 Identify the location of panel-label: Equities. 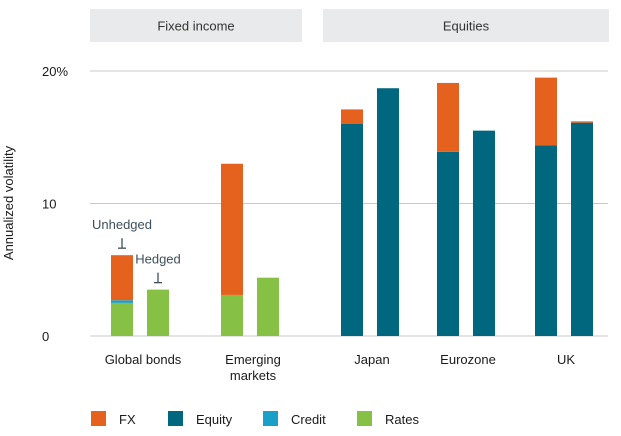
(466, 26).